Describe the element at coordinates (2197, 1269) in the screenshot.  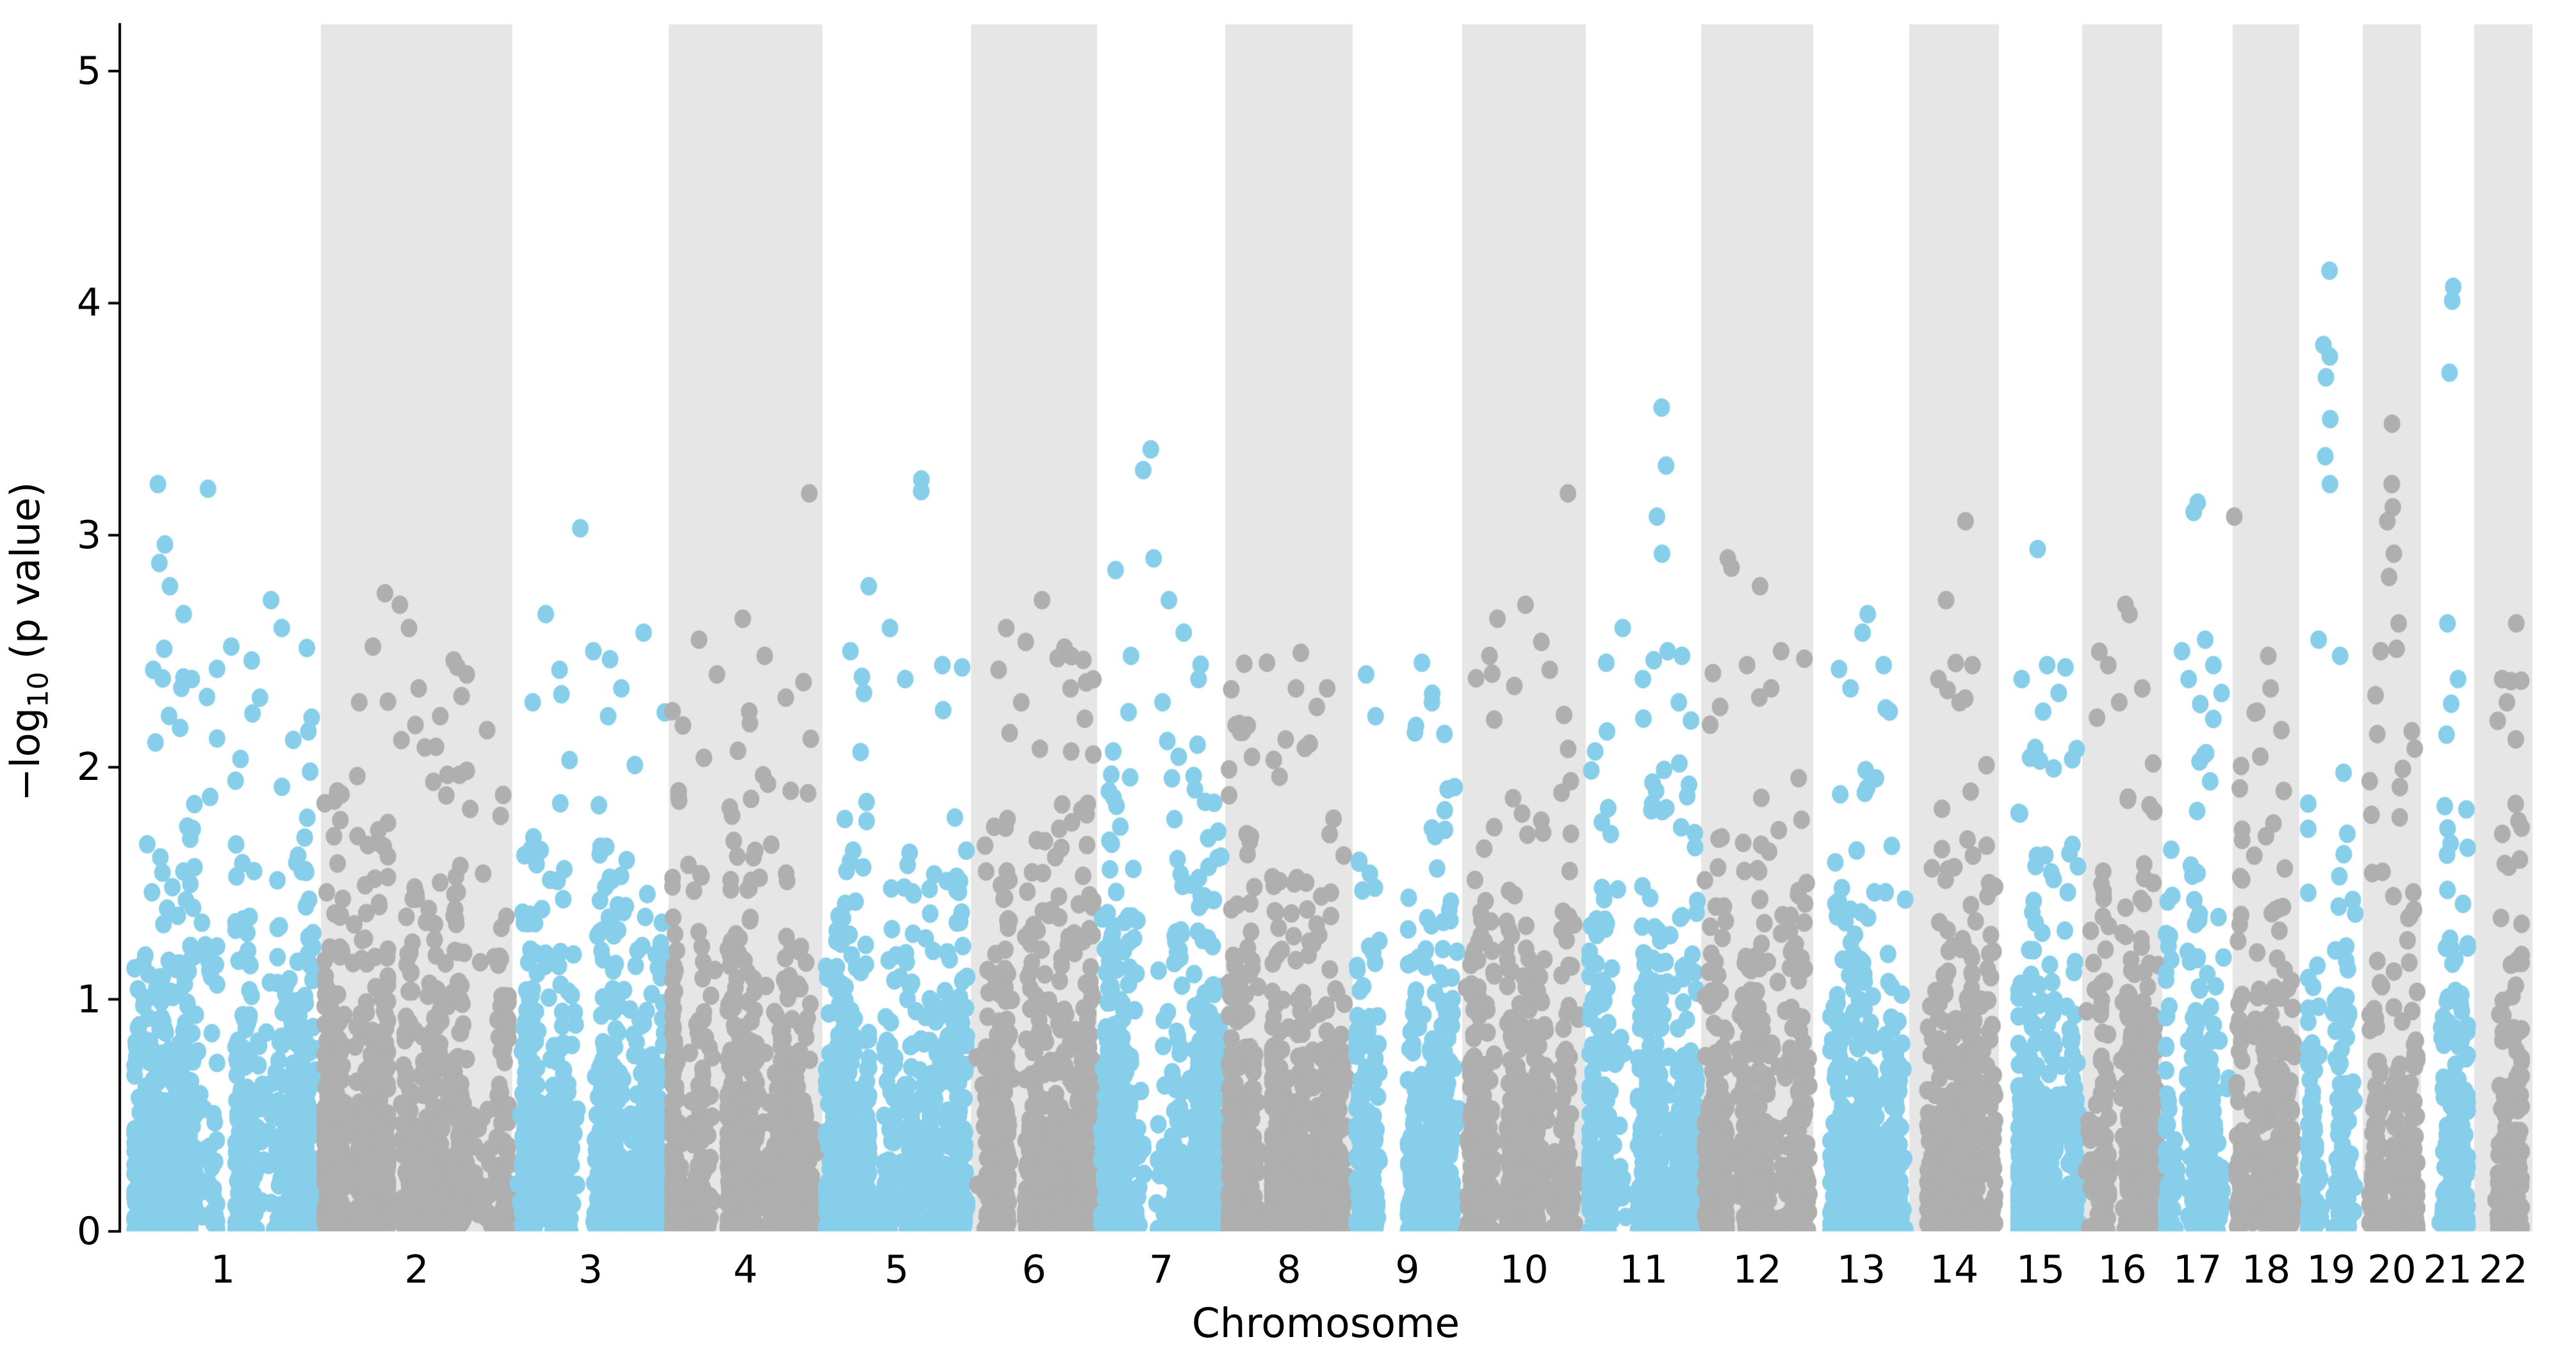
I see `x-tick-label-chr17: 17` at that location.